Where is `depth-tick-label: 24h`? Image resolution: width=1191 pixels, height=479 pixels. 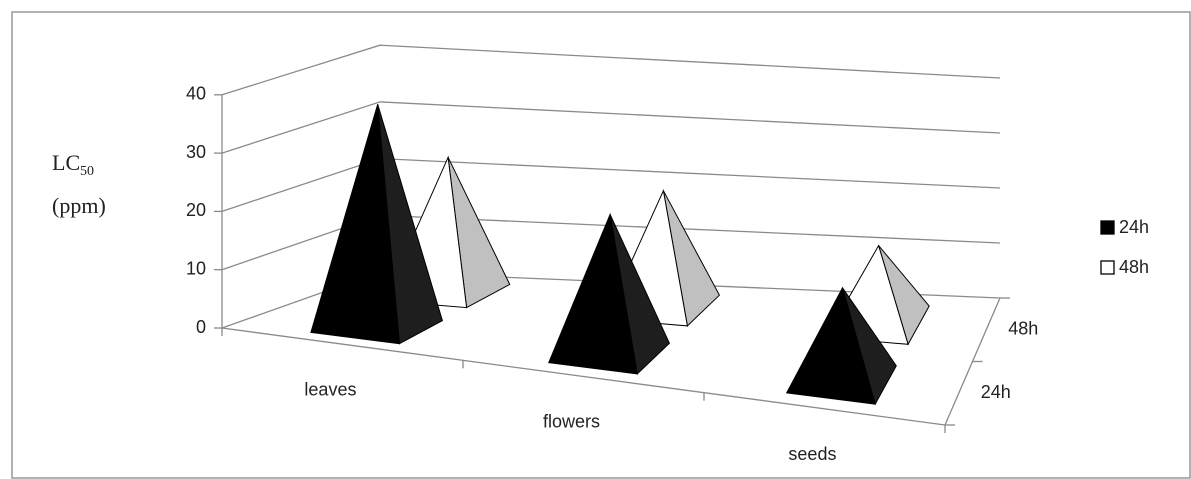
depth-tick-label: 24h is located at coordinates (996, 392).